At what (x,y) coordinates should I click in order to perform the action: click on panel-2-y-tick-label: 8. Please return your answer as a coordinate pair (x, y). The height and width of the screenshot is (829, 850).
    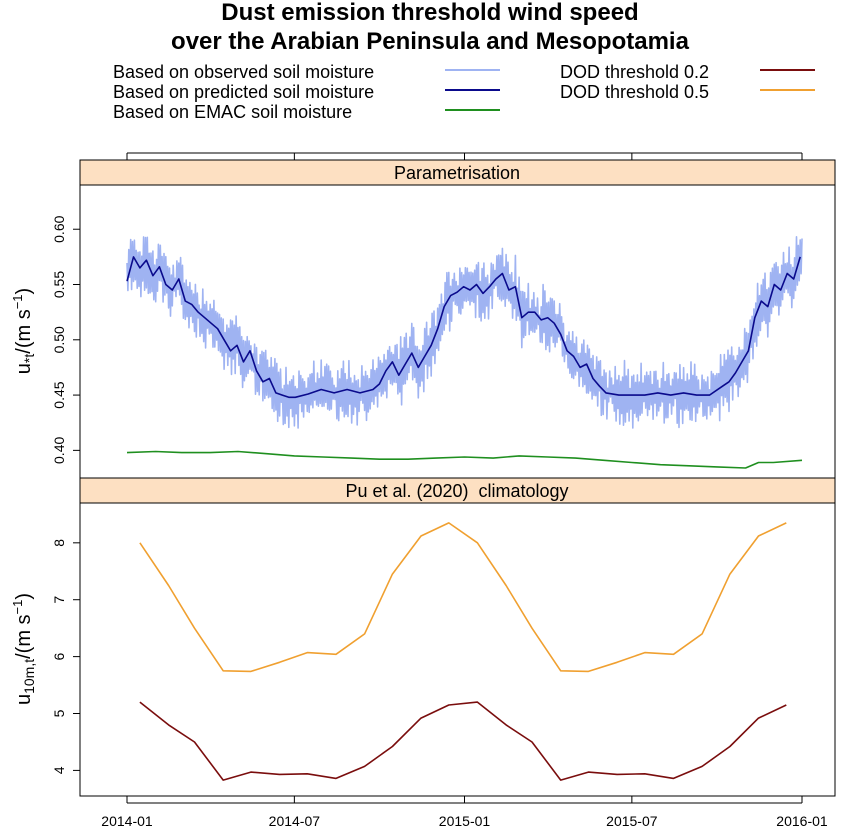
    Looking at the image, I should click on (59, 543).